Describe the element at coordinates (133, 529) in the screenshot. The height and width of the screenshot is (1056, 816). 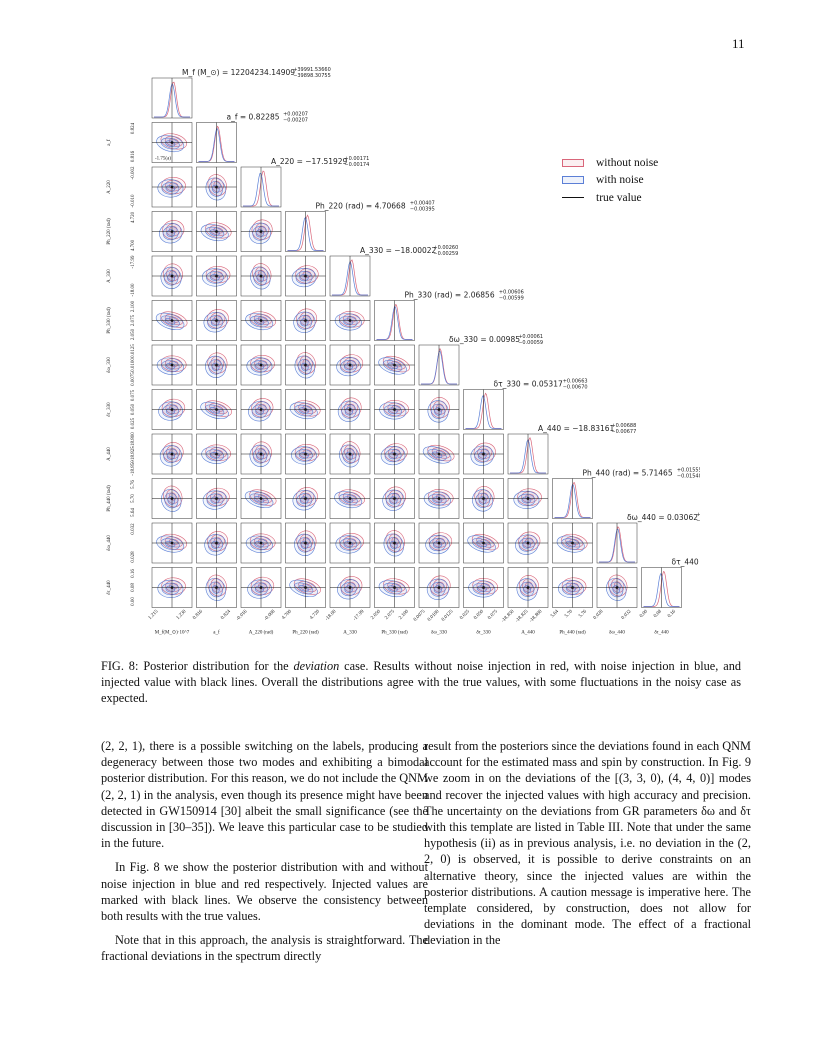
I see `y-tick-label: 0.032` at that location.